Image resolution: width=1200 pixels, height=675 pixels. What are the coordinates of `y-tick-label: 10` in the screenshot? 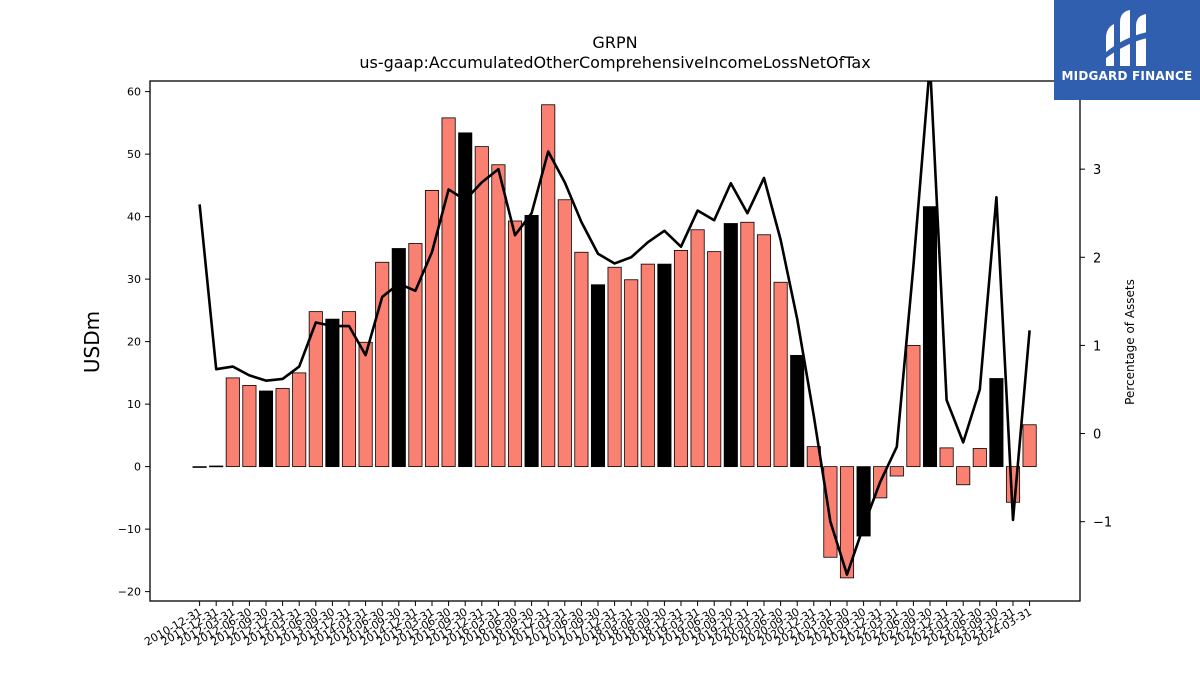 It's located at (134, 404).